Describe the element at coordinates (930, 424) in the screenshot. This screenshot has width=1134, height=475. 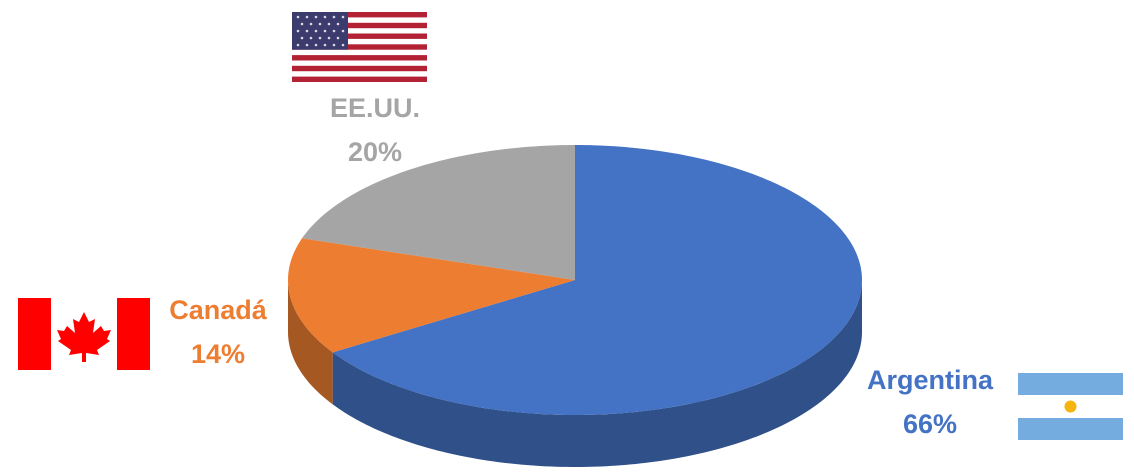
I see `value-label: 66%` at that location.